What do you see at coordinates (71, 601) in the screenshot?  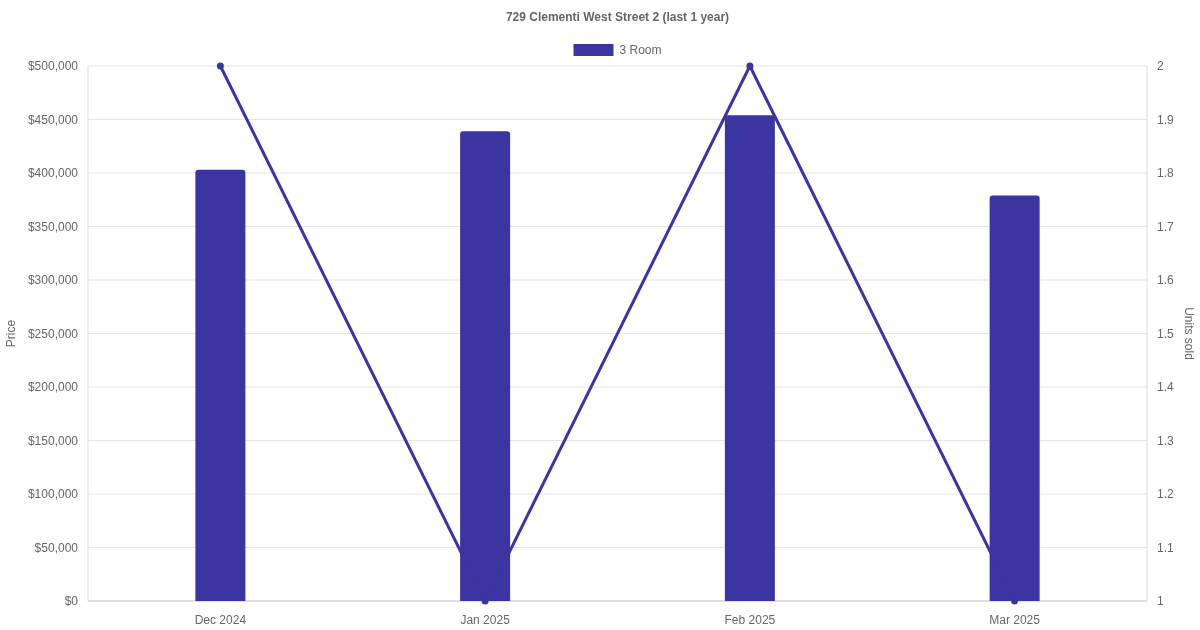 I see `y-tick-label: $0` at bounding box center [71, 601].